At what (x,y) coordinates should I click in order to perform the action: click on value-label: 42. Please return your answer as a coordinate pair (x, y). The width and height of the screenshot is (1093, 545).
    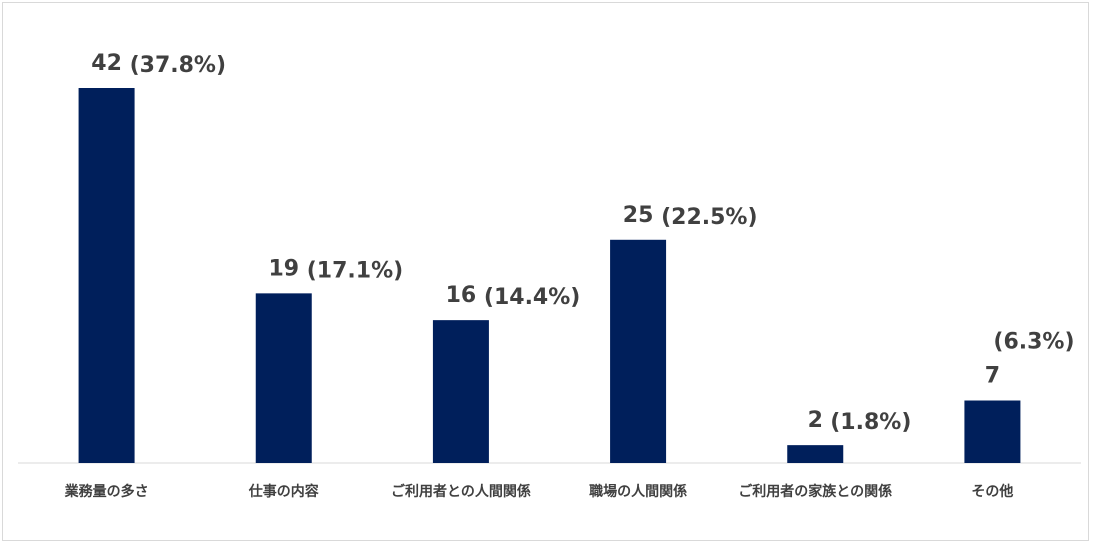
    Looking at the image, I should click on (106, 63).